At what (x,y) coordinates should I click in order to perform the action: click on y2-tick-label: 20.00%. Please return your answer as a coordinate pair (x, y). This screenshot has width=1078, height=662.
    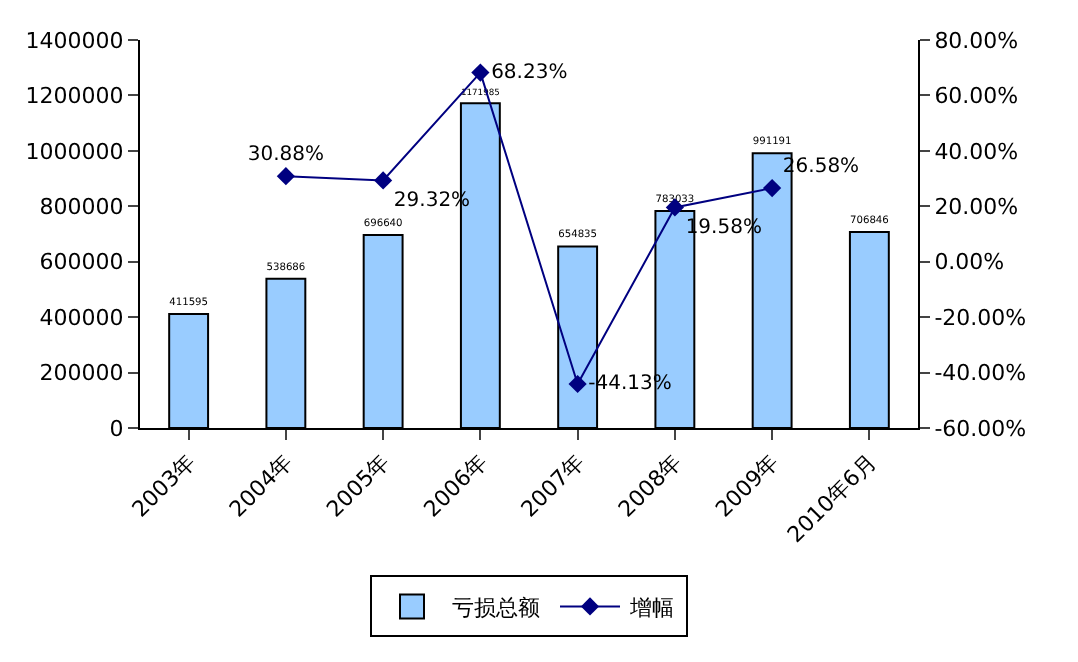
    Looking at the image, I should click on (976, 206).